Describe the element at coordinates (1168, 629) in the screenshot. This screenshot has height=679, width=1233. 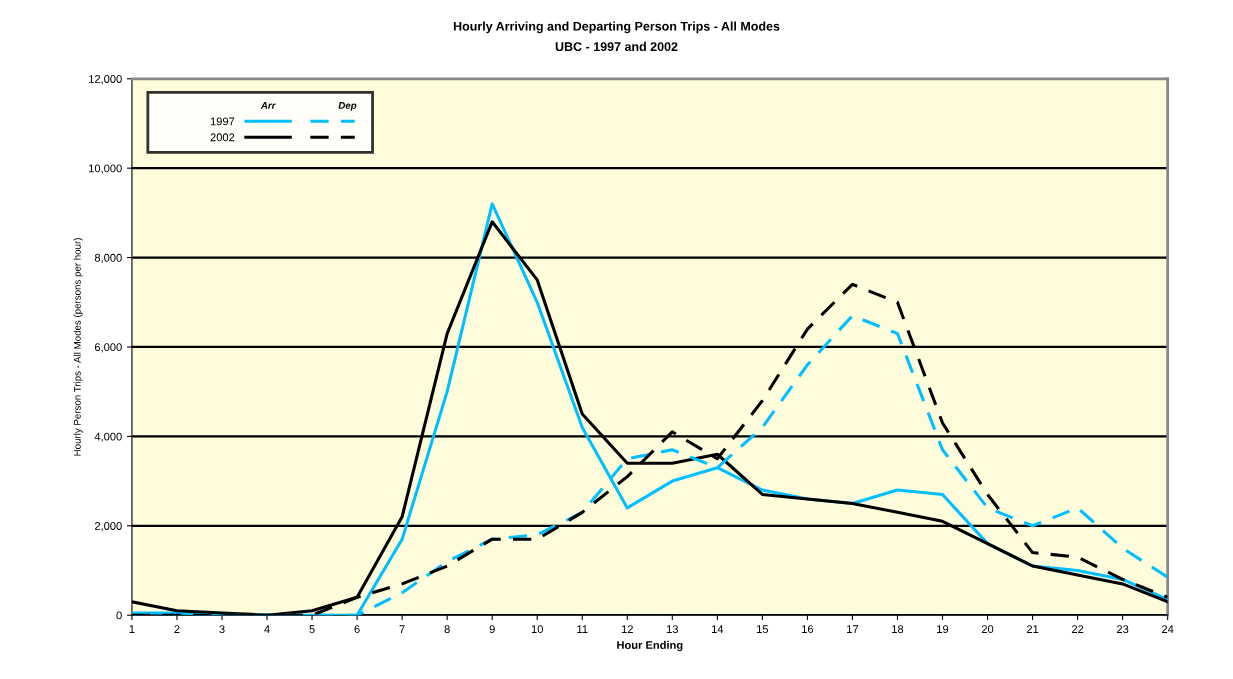
I see `x-tick-label: 24` at that location.